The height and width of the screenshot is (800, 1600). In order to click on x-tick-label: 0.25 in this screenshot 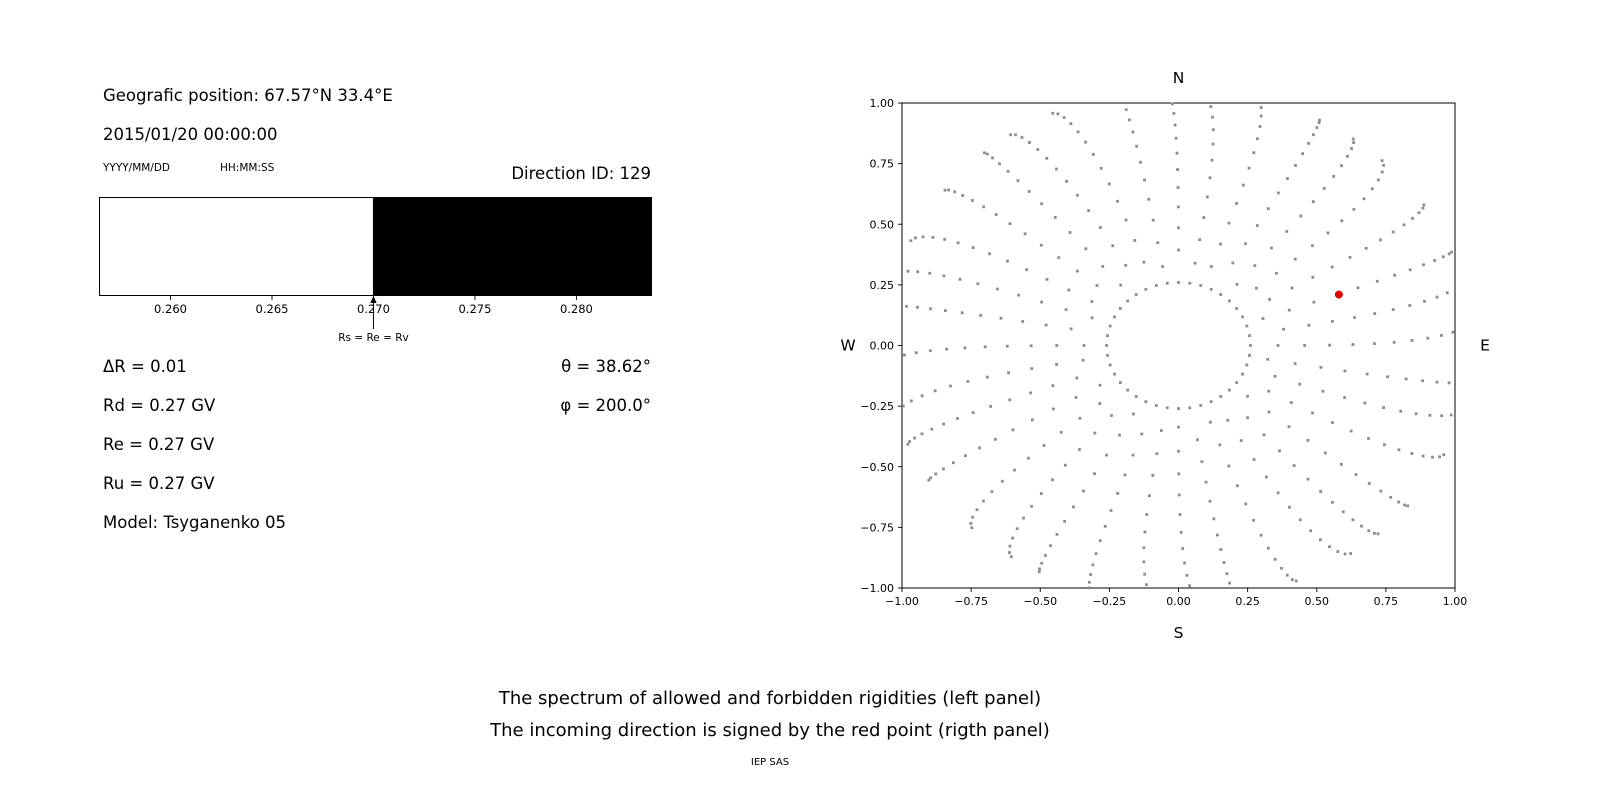, I will do `click(1247, 601)`.